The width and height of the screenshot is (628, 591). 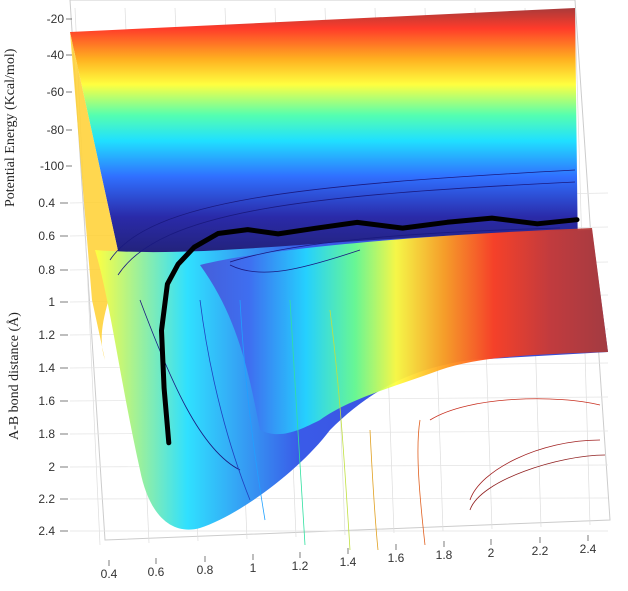 What do you see at coordinates (52, 166) in the screenshot?
I see `z-tick-label: -100` at bounding box center [52, 166].